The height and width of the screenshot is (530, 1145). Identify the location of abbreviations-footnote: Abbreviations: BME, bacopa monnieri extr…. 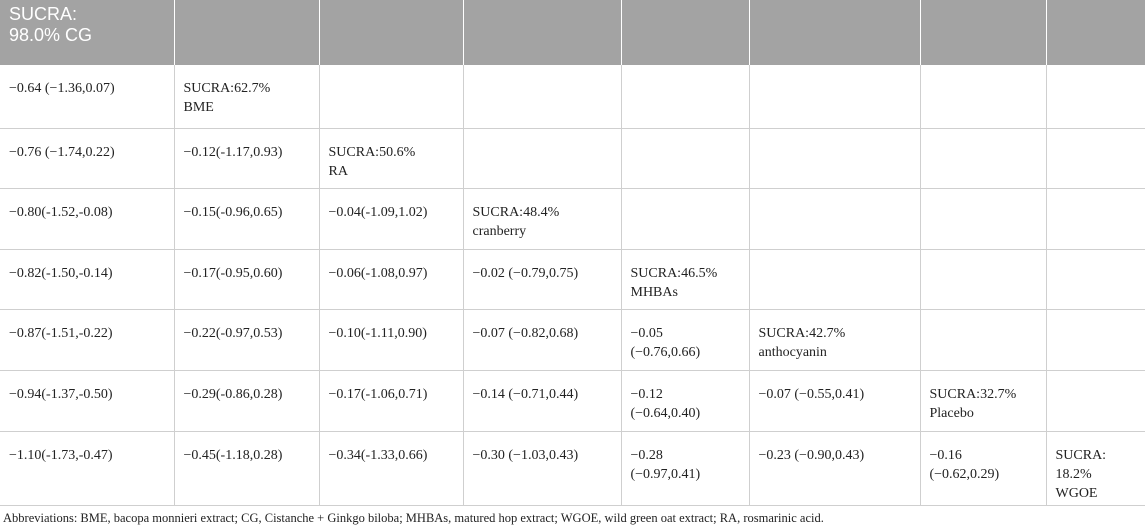
(413, 518).